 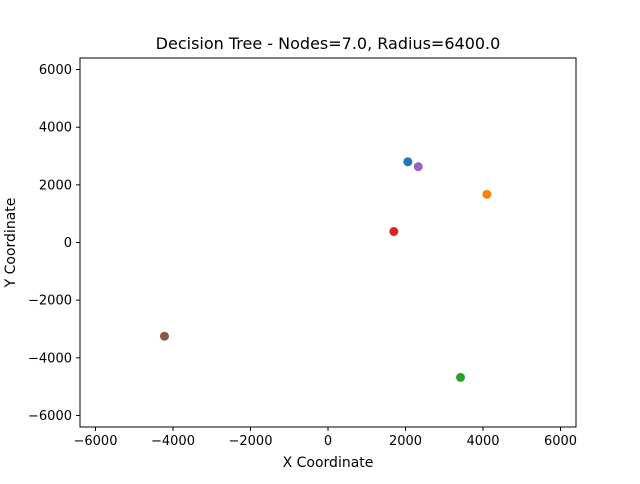 I want to click on x-tick-label: 0, so click(x=328, y=441).